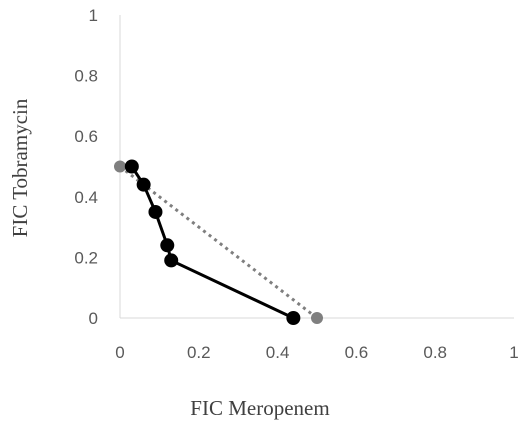 The width and height of the screenshot is (523, 432). What do you see at coordinates (513, 352) in the screenshot?
I see `x-tick-label: 1` at bounding box center [513, 352].